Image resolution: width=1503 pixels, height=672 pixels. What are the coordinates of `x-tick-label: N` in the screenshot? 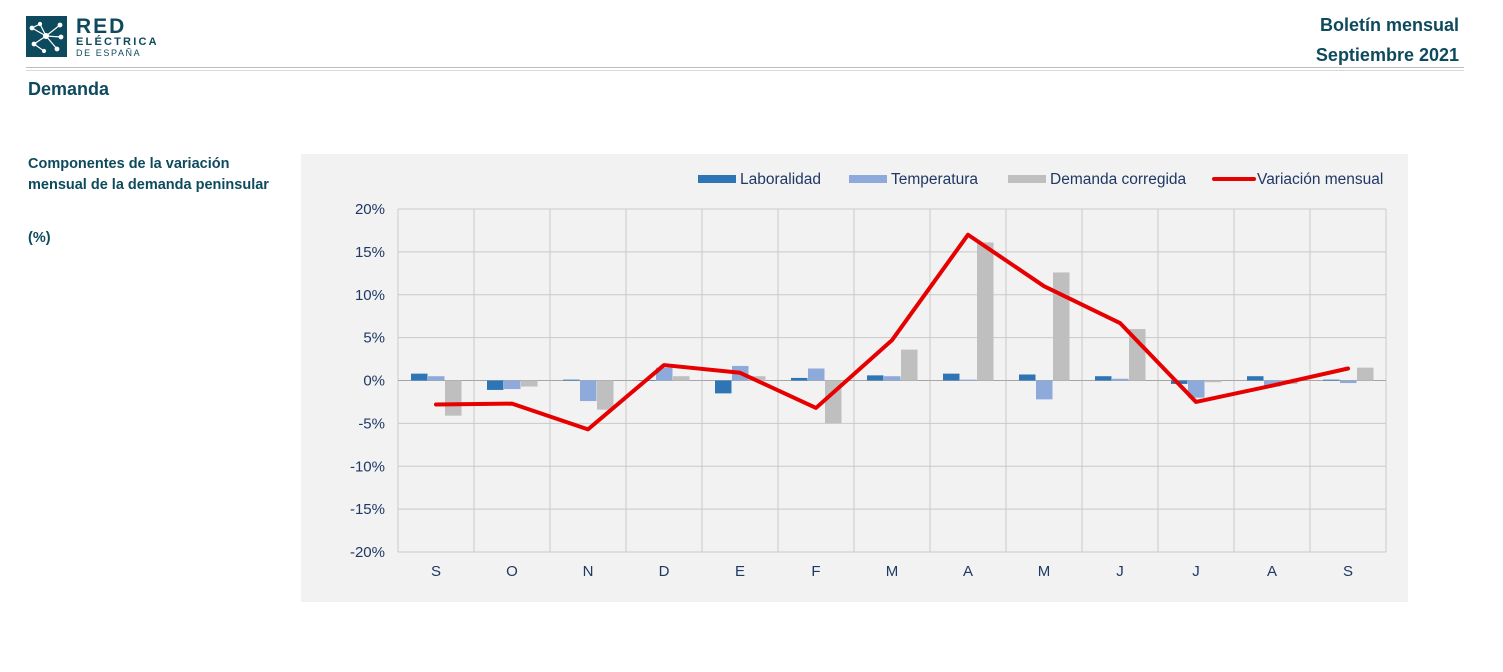 It's located at (588, 571).